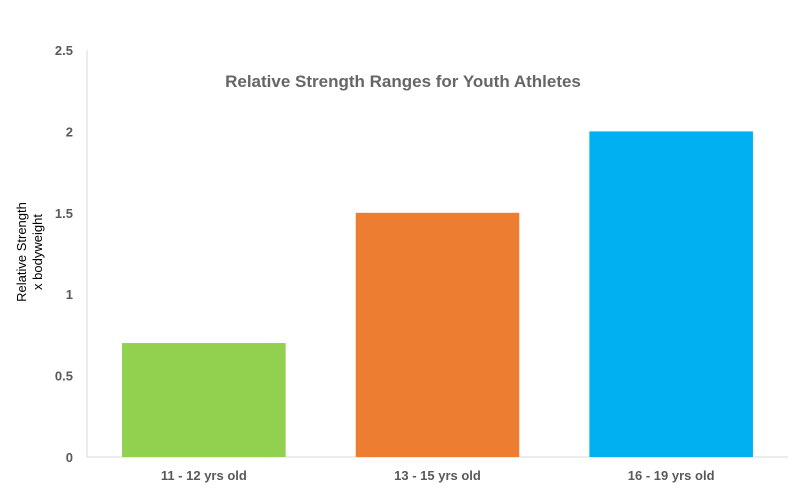 The image size is (800, 493). What do you see at coordinates (69, 457) in the screenshot?
I see `y-tick-label: 0` at bounding box center [69, 457].